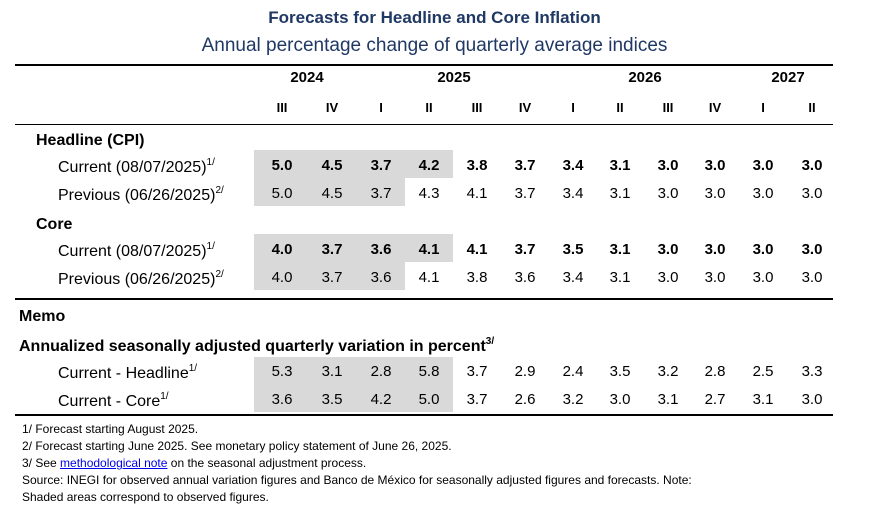 The width and height of the screenshot is (869, 523). I want to click on core-previous-value: 3.4, so click(573, 277).